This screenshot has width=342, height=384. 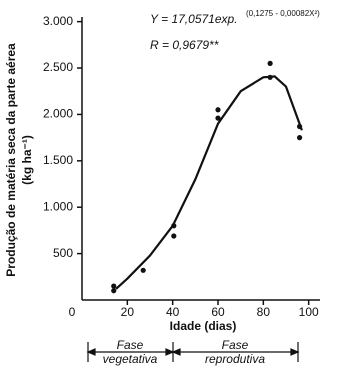 I want to click on x-axis-label: Idade (dias), so click(x=203, y=326).